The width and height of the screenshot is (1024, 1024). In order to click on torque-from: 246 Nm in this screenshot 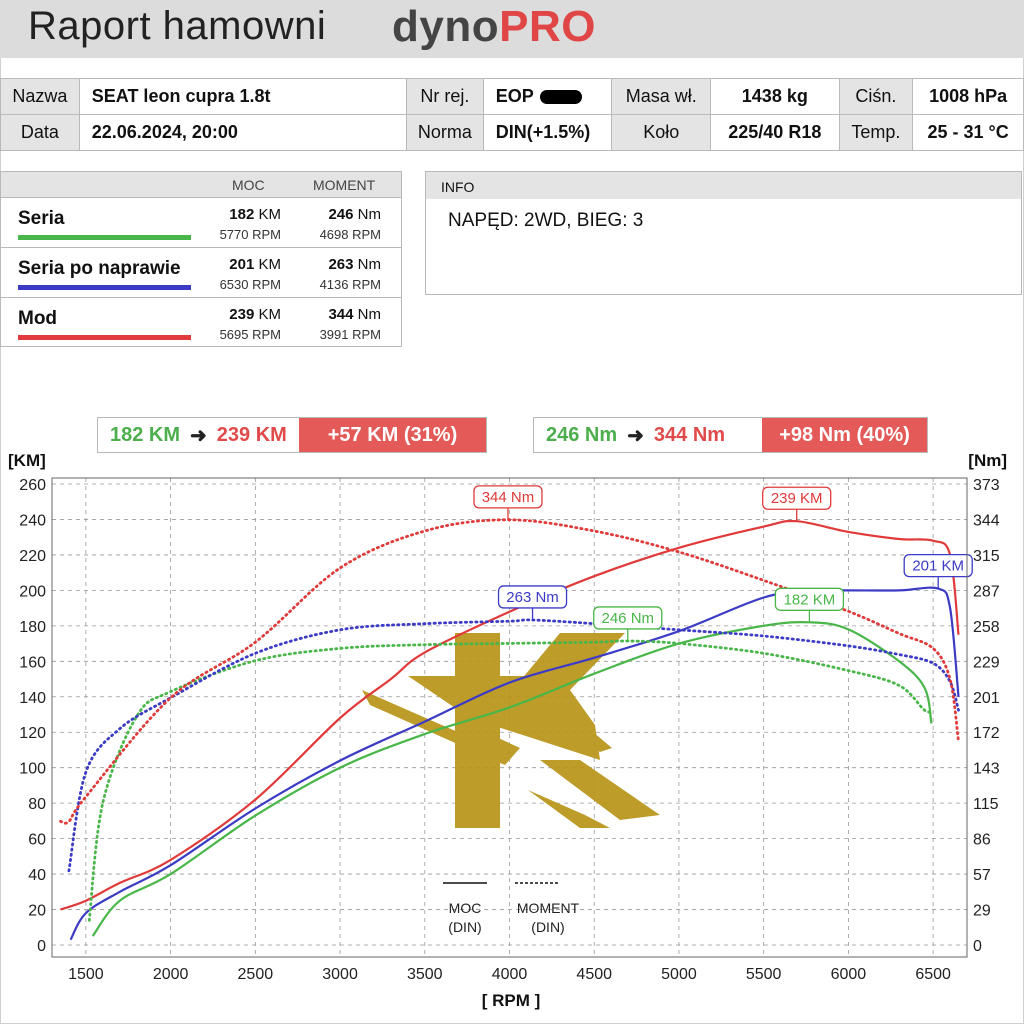, I will do `click(582, 434)`.